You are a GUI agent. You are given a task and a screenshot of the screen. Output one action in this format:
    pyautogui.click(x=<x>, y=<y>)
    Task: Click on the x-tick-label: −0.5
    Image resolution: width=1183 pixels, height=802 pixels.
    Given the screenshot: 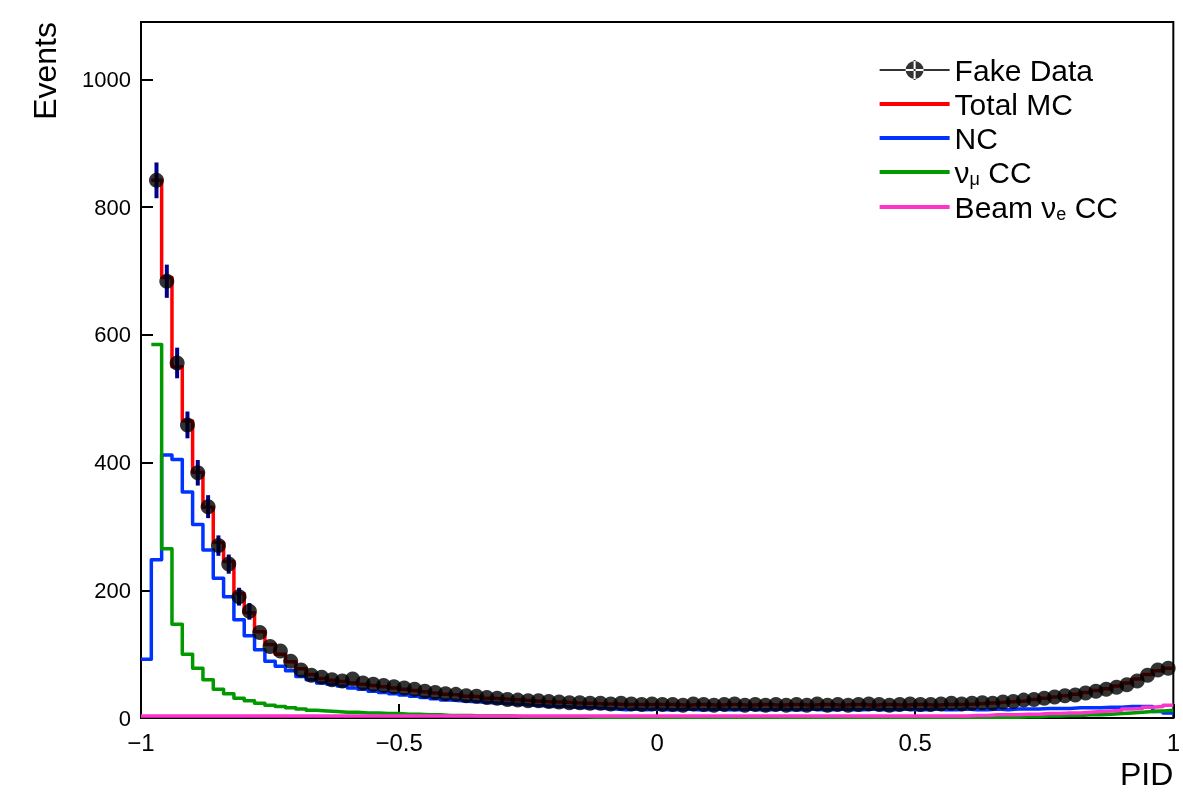 What is the action you would take?
    pyautogui.click(x=399, y=742)
    